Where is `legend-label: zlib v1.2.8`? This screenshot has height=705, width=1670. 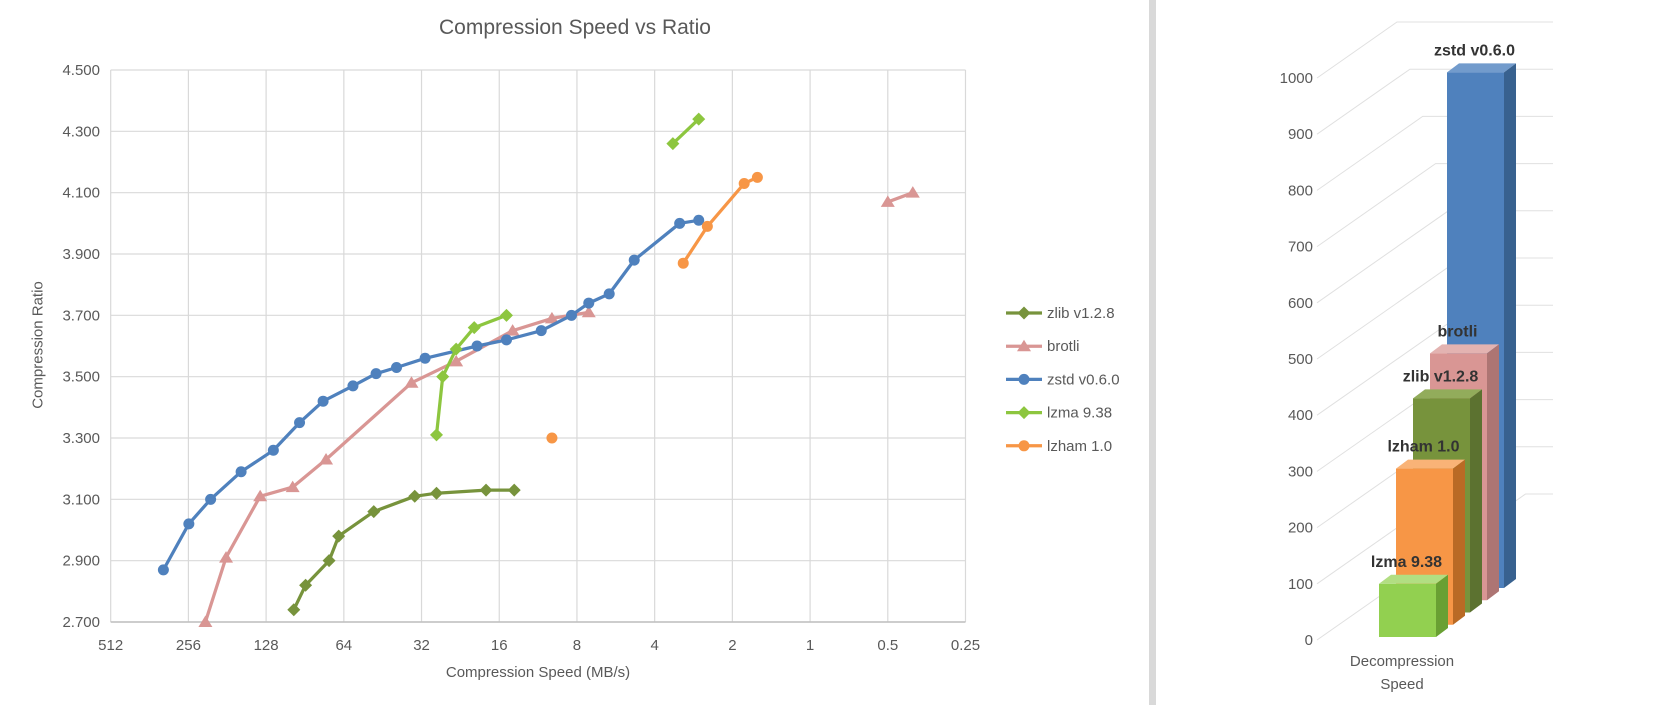
legend-label: zlib v1.2.8 is located at coordinates (1081, 313).